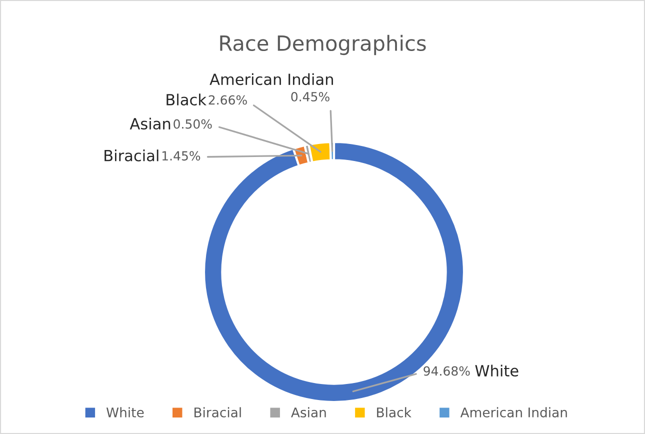 The height and width of the screenshot is (434, 645). Describe the element at coordinates (227, 100) in the screenshot. I see `data-label: 2.66%` at that location.